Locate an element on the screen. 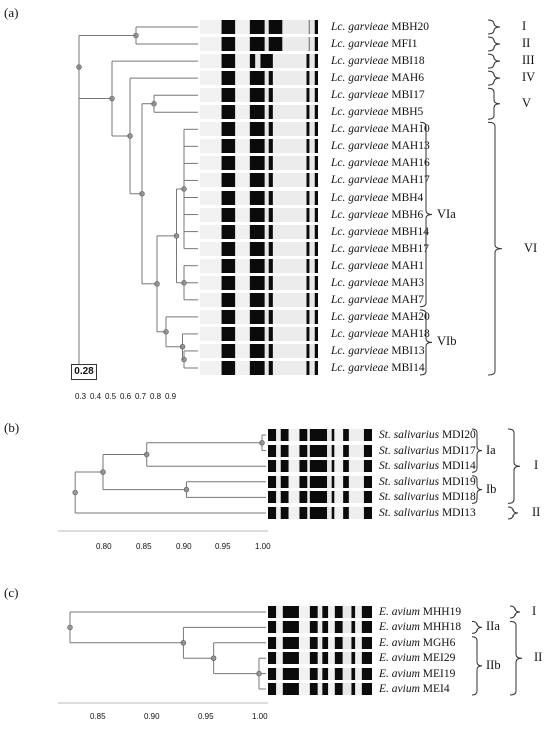 The image size is (550, 733). strain-id: MEI19 is located at coordinates (439, 673).